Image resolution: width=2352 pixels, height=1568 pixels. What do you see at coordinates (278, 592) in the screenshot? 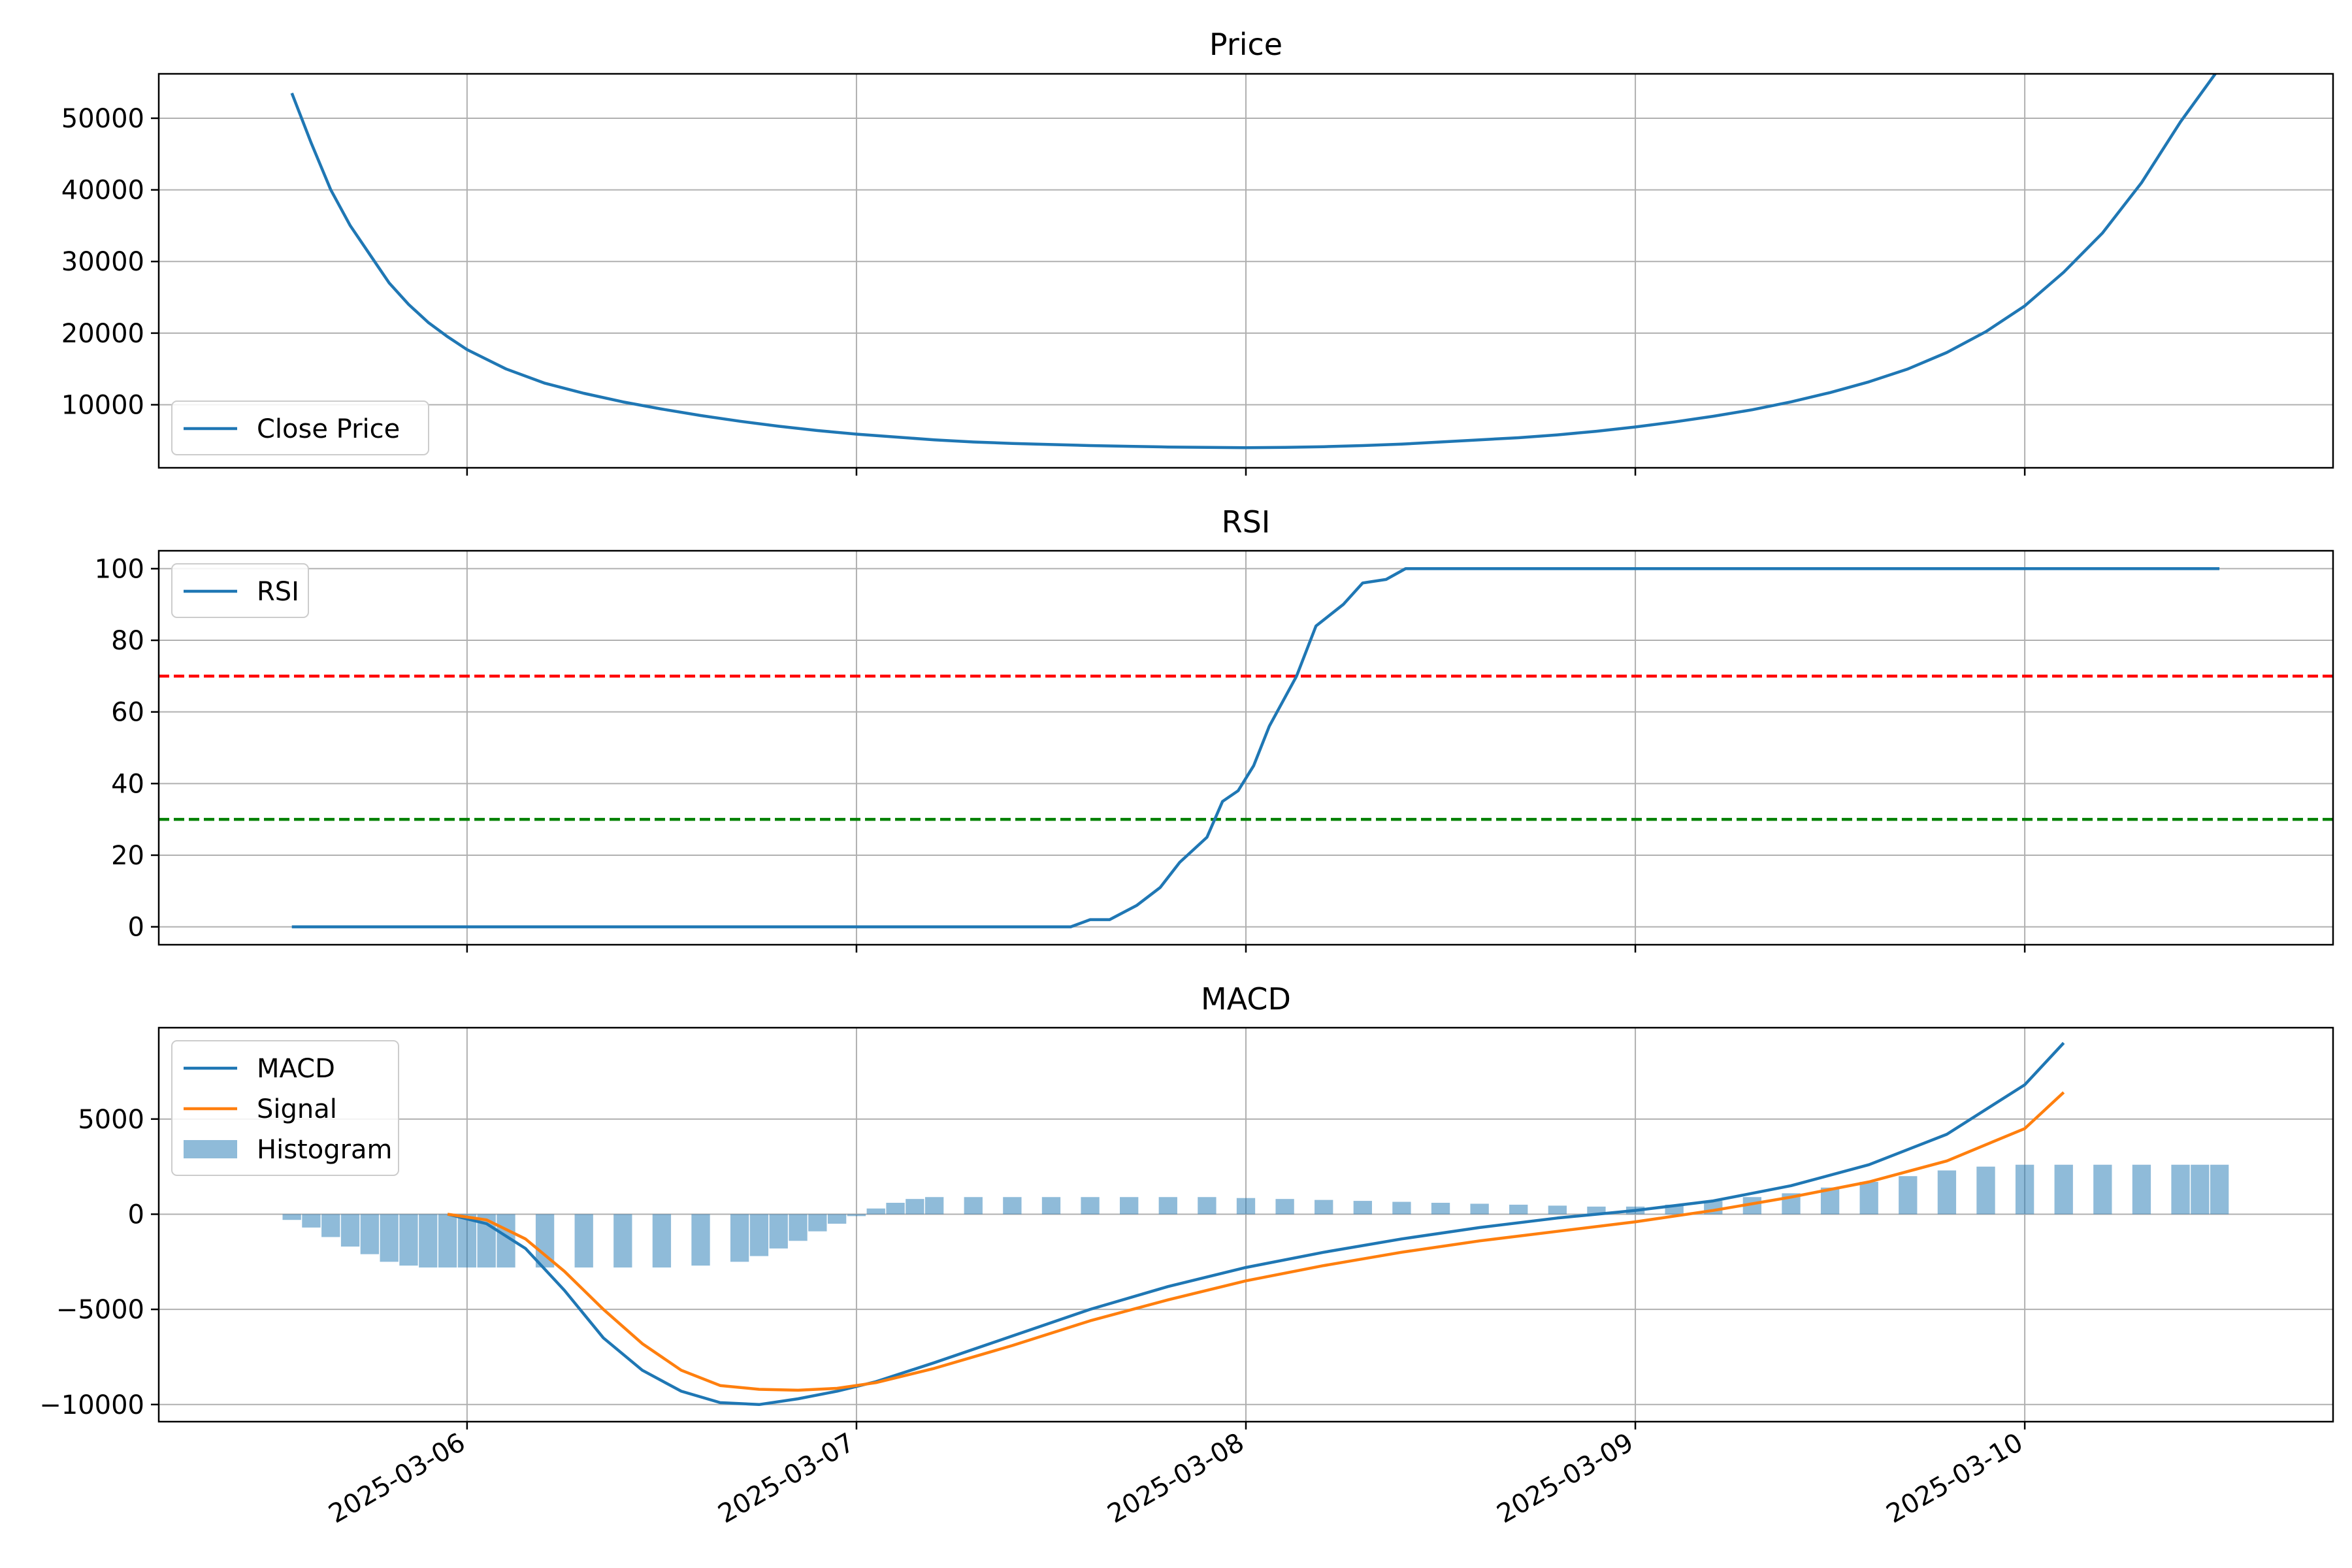
I see `legend-label: RSI` at bounding box center [278, 592].